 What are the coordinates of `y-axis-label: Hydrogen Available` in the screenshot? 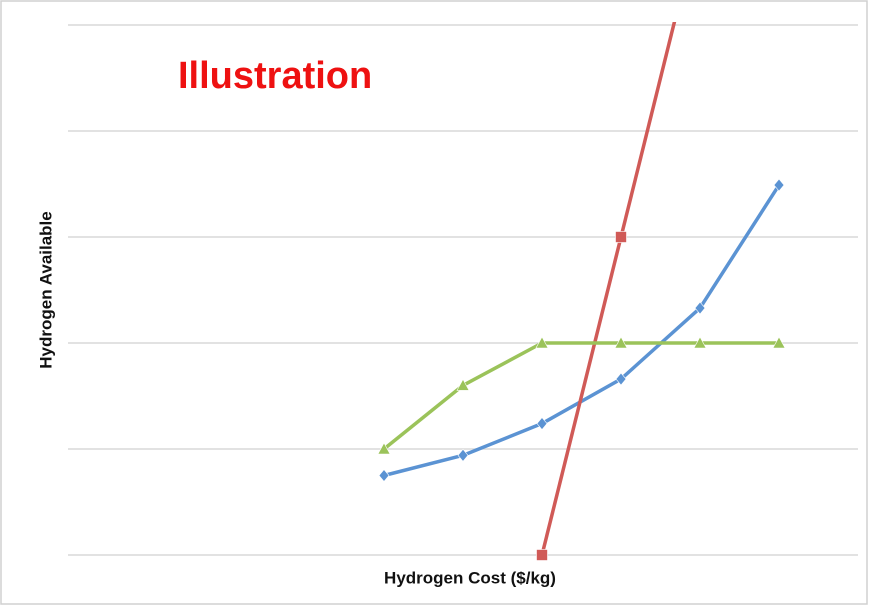 It's located at (45, 289).